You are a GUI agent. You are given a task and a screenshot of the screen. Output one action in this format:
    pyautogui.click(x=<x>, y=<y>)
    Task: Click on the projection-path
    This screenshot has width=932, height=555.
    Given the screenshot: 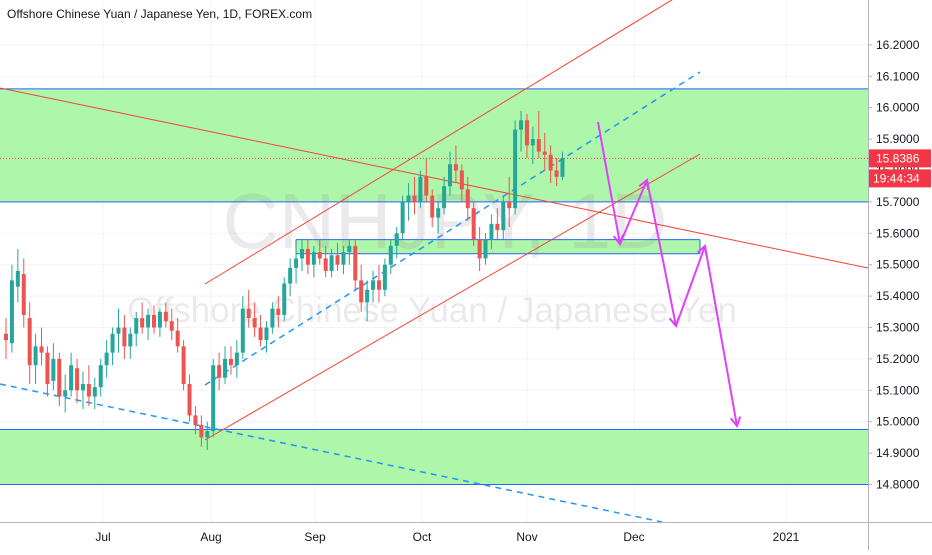 What is the action you would take?
    pyautogui.click(x=669, y=275)
    